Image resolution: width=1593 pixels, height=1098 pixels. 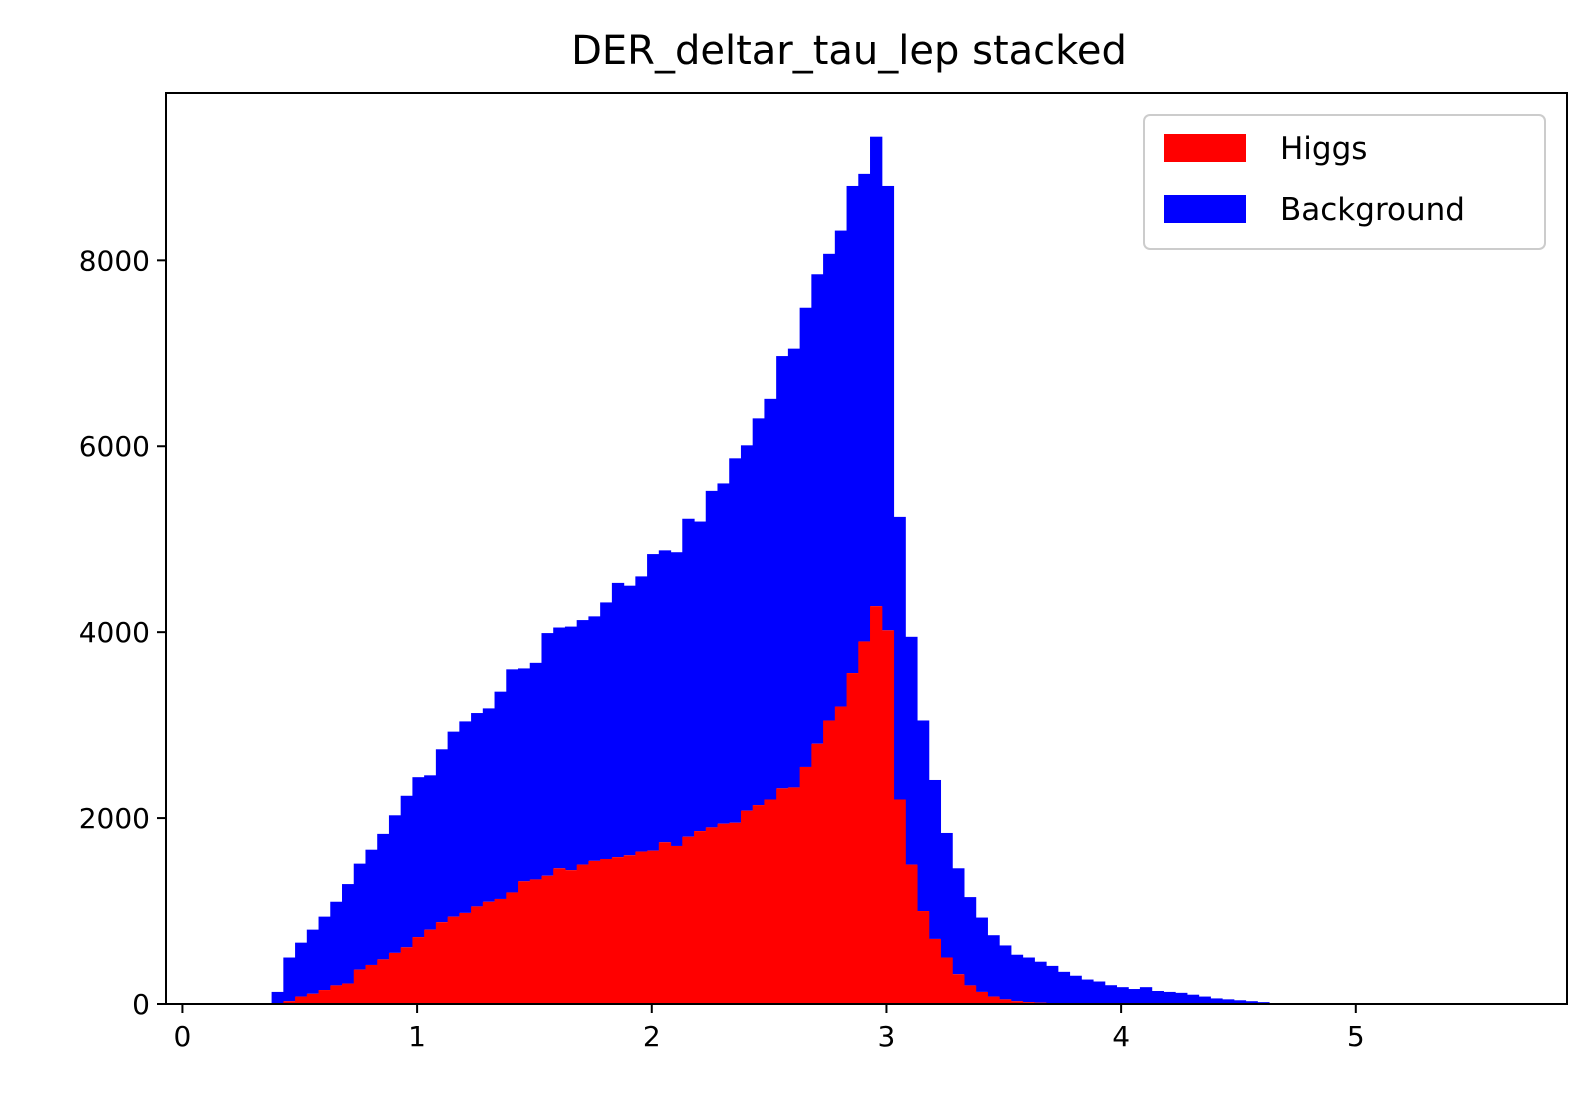 What do you see at coordinates (1121, 1036) in the screenshot?
I see `x-tick-label: 4` at bounding box center [1121, 1036].